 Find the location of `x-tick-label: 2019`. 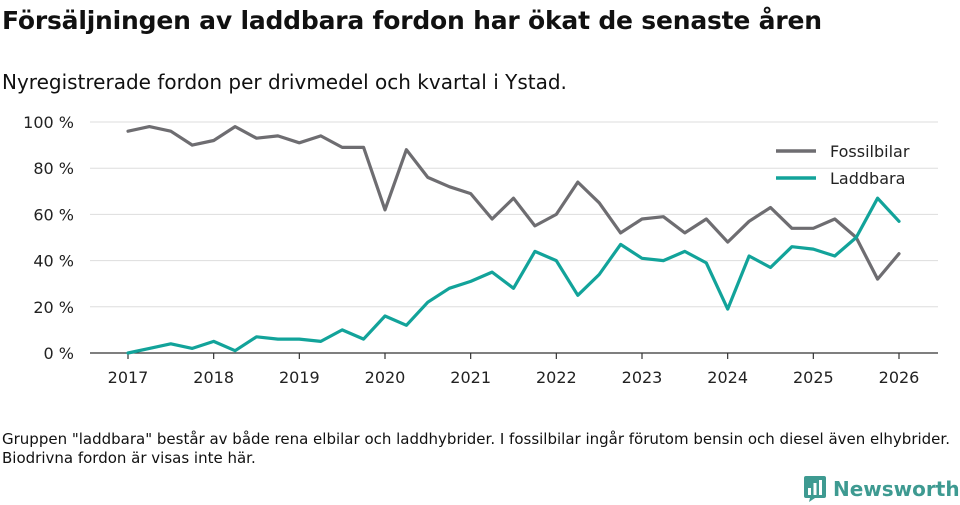

x-tick-label: 2019 is located at coordinates (299, 377).